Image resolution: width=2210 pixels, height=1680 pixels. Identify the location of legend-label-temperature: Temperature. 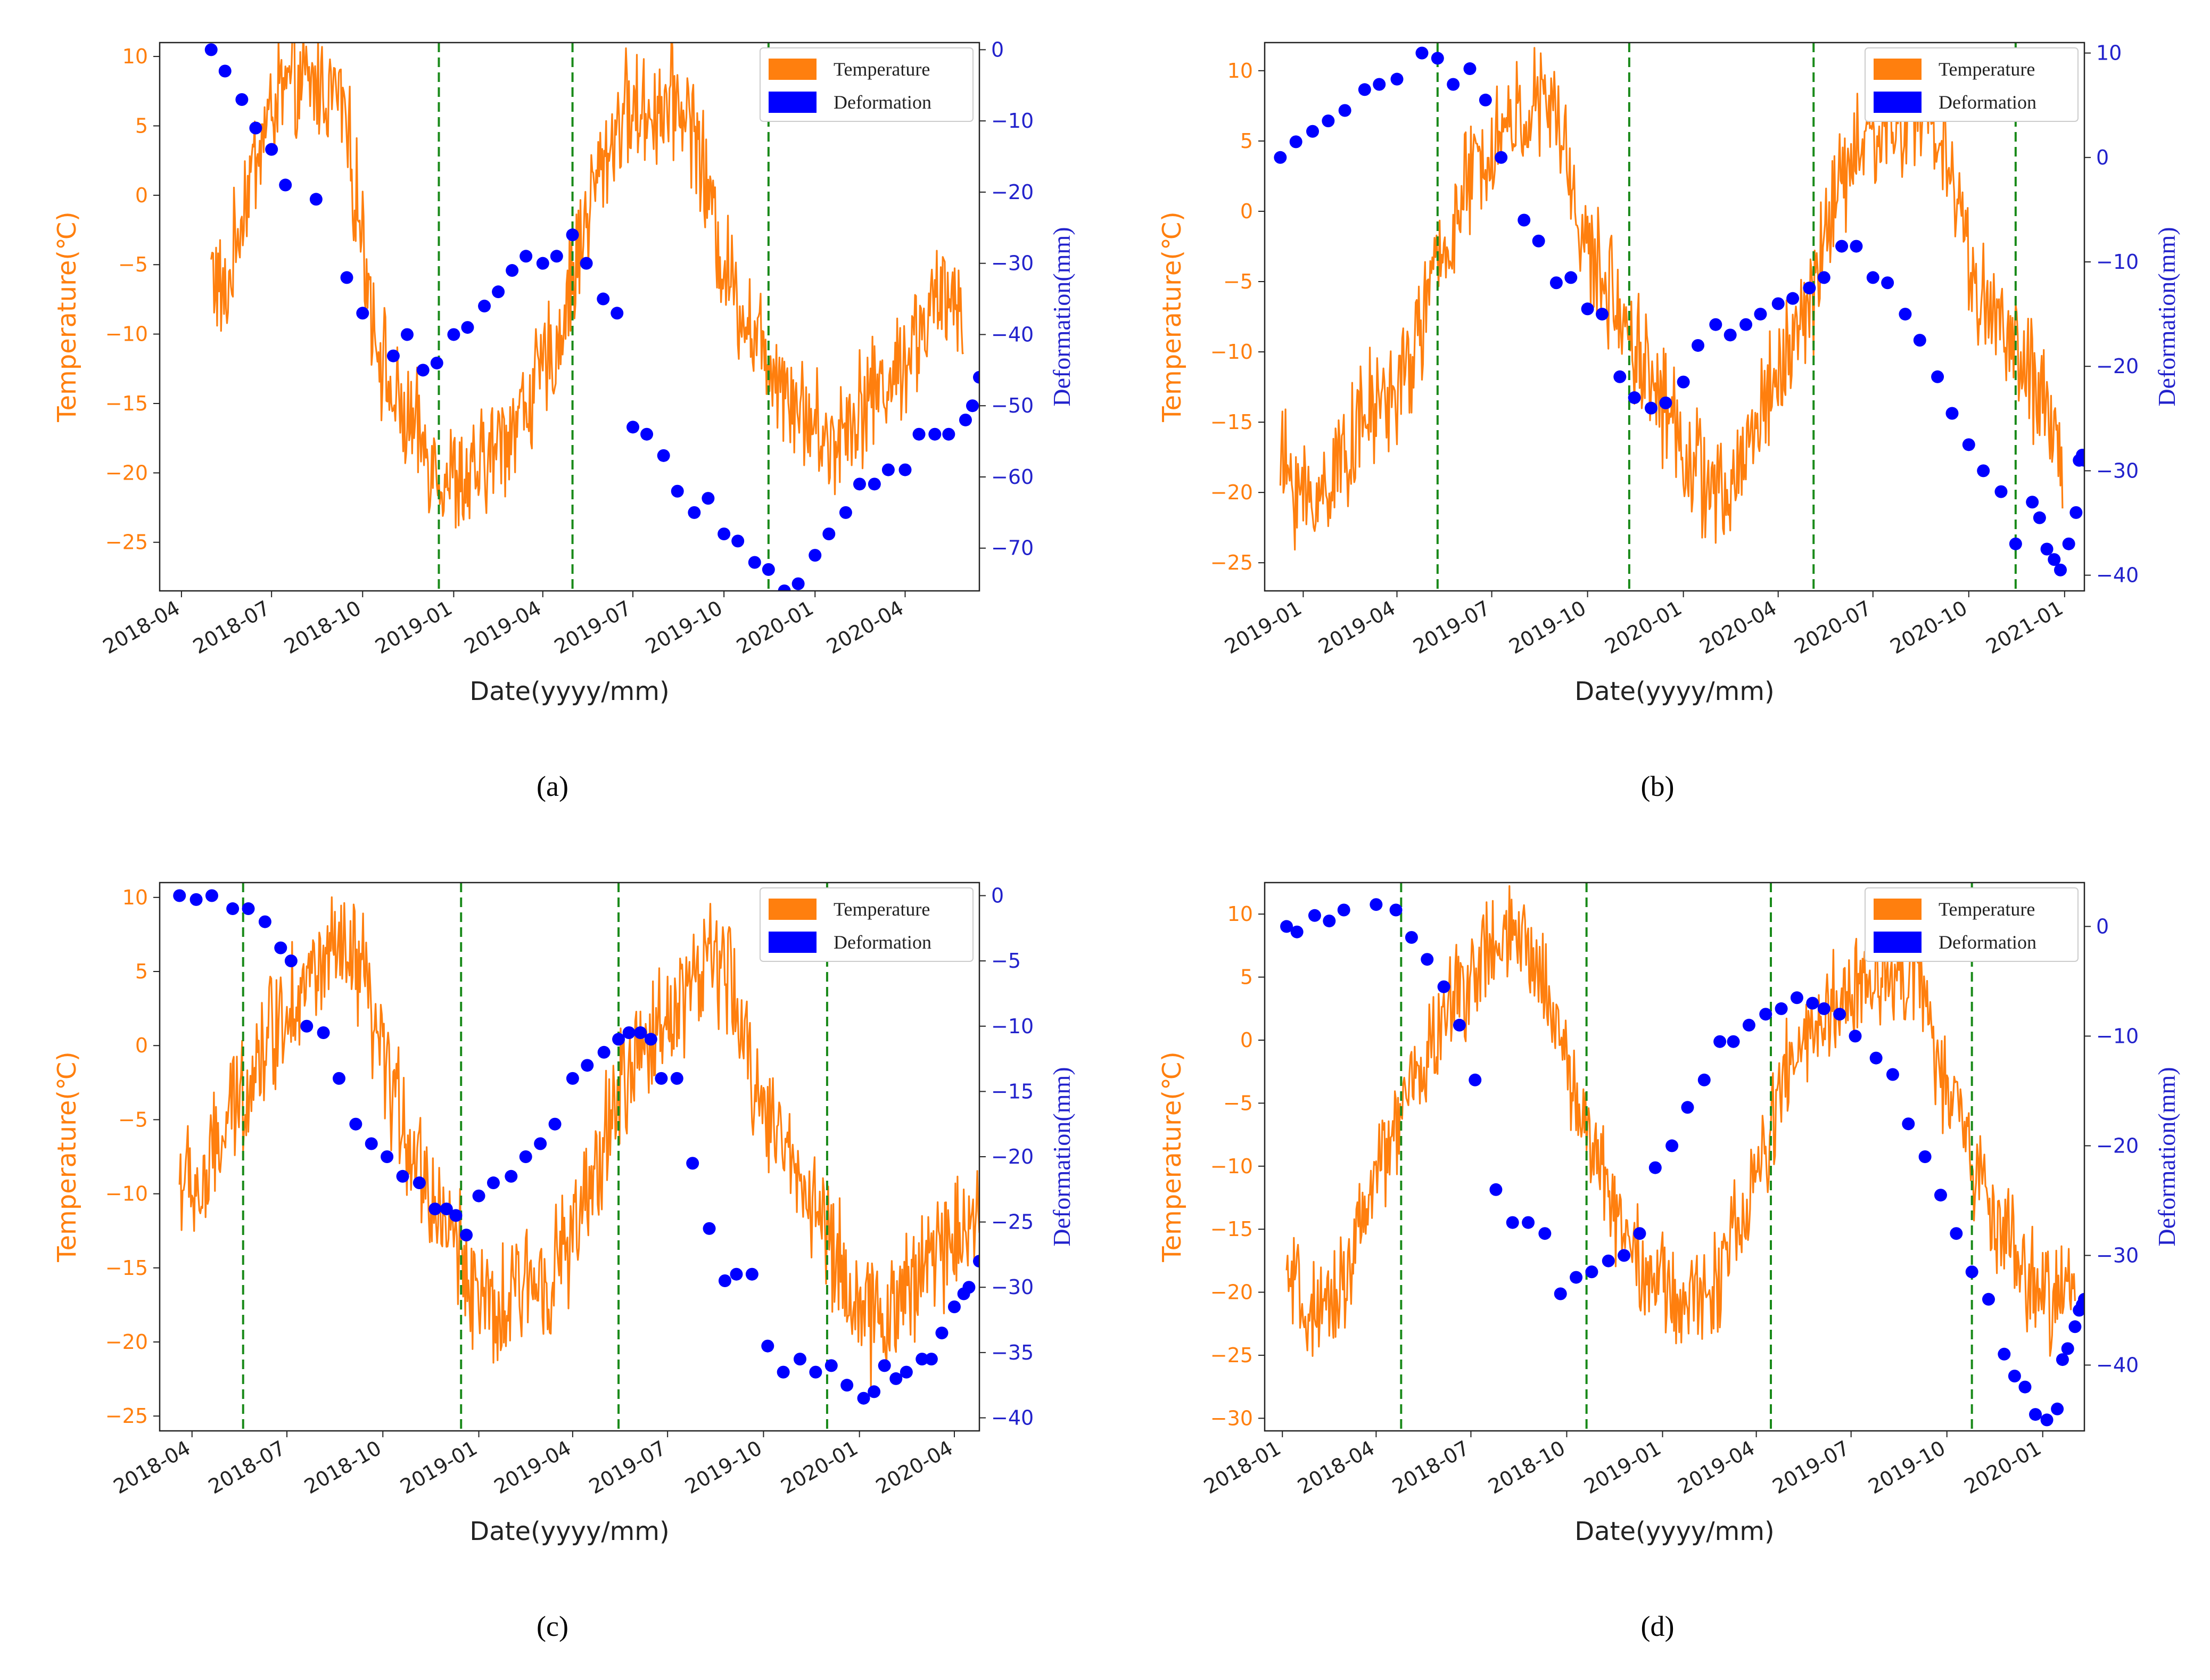
(882, 909).